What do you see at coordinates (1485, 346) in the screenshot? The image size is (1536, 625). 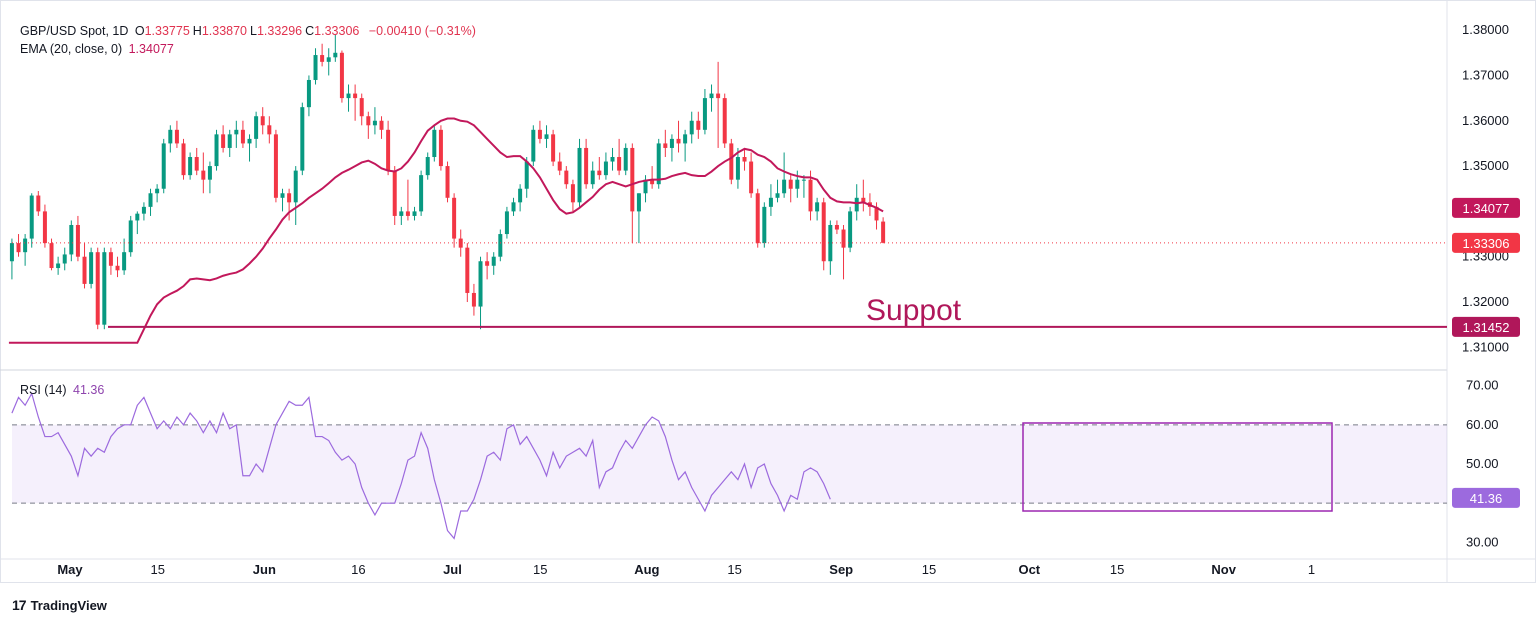 I see `price-tick-label: 1.31000` at bounding box center [1485, 346].